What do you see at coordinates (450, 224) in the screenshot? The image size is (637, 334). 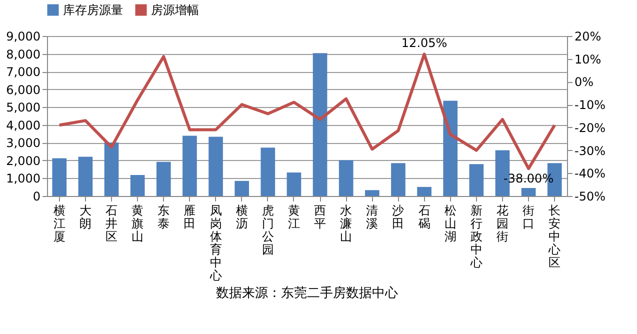 I see `x-tick-label: 松山湖` at bounding box center [450, 224].